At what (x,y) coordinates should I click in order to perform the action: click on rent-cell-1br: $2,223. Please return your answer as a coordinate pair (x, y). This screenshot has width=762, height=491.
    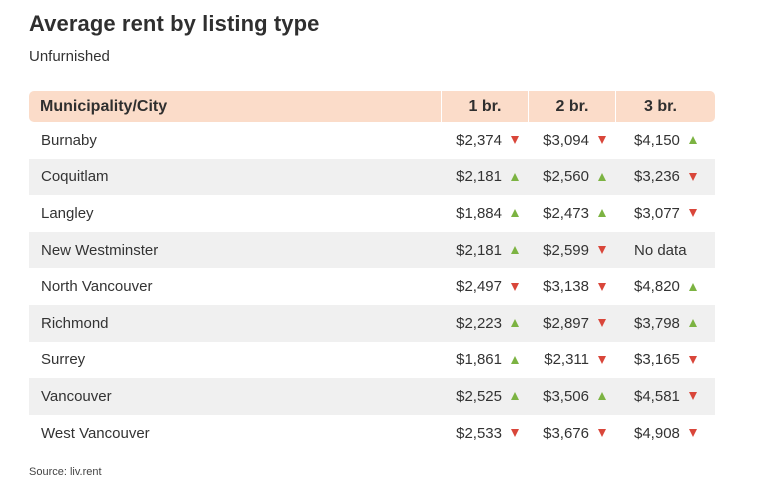
    Looking at the image, I should click on (484, 323).